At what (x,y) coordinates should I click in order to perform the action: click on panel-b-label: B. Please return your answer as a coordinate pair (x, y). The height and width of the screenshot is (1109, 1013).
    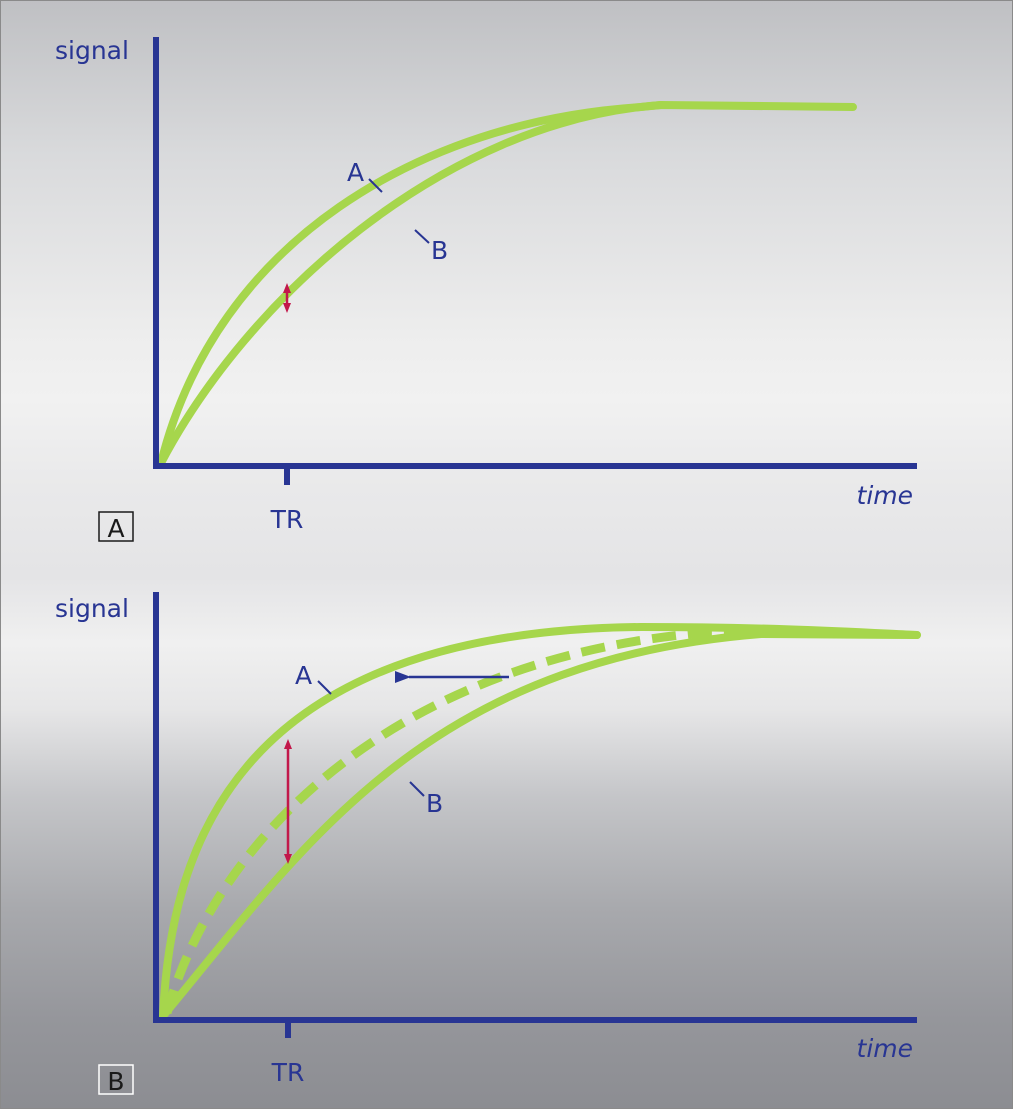
    Looking at the image, I should click on (115, 1081).